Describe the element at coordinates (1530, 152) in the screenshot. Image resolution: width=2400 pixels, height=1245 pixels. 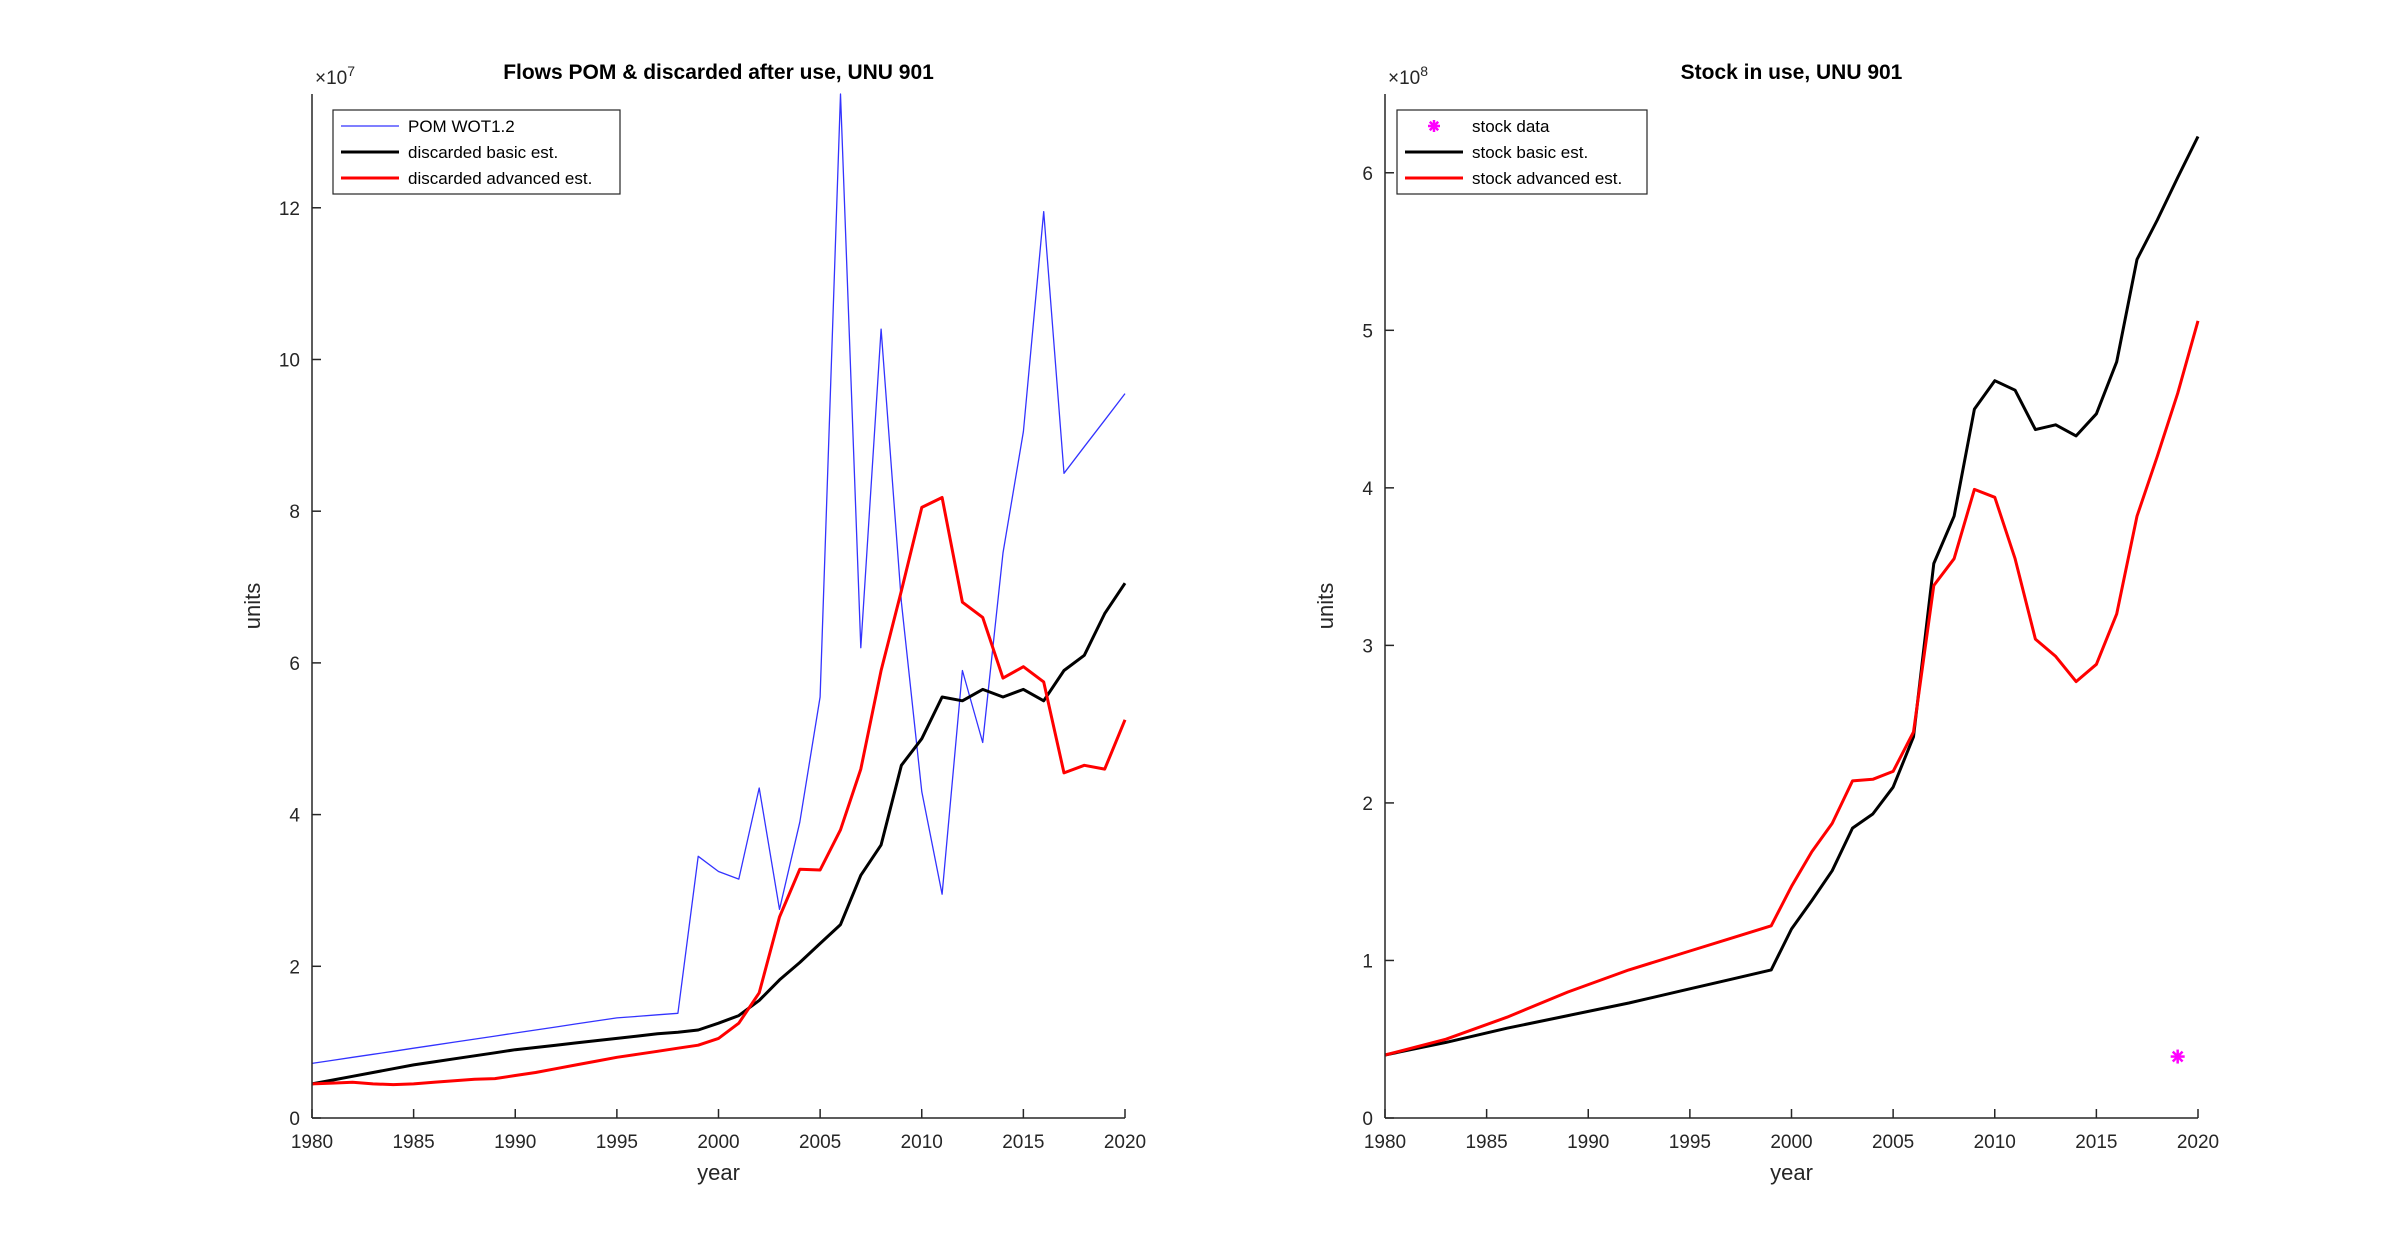
I see `legend-label: stock basic est.` at that location.